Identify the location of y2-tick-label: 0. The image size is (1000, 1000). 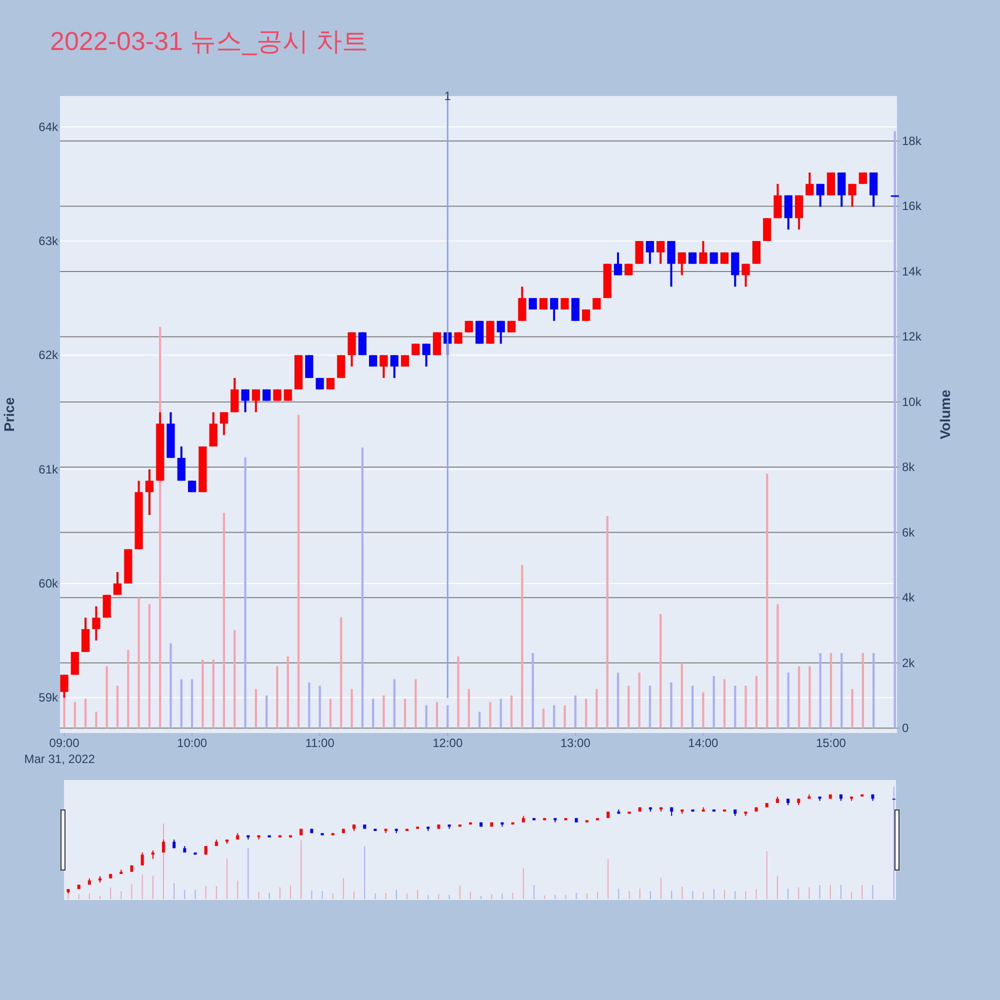
(905, 728).